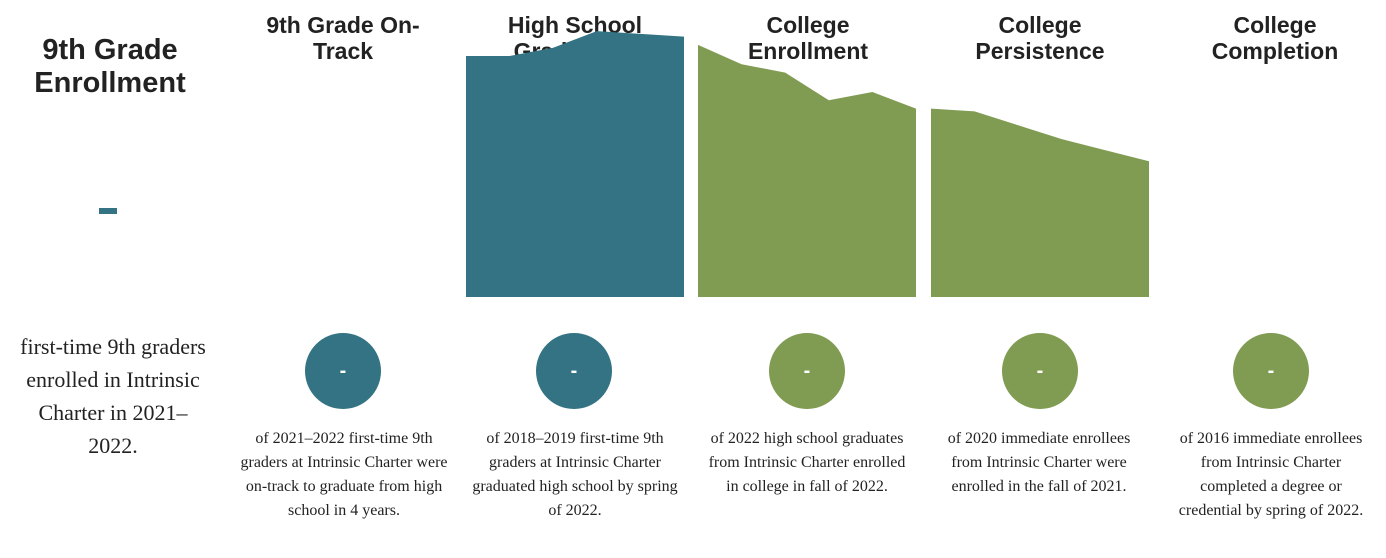  I want to click on graduation-value-circle: -, so click(574, 371).